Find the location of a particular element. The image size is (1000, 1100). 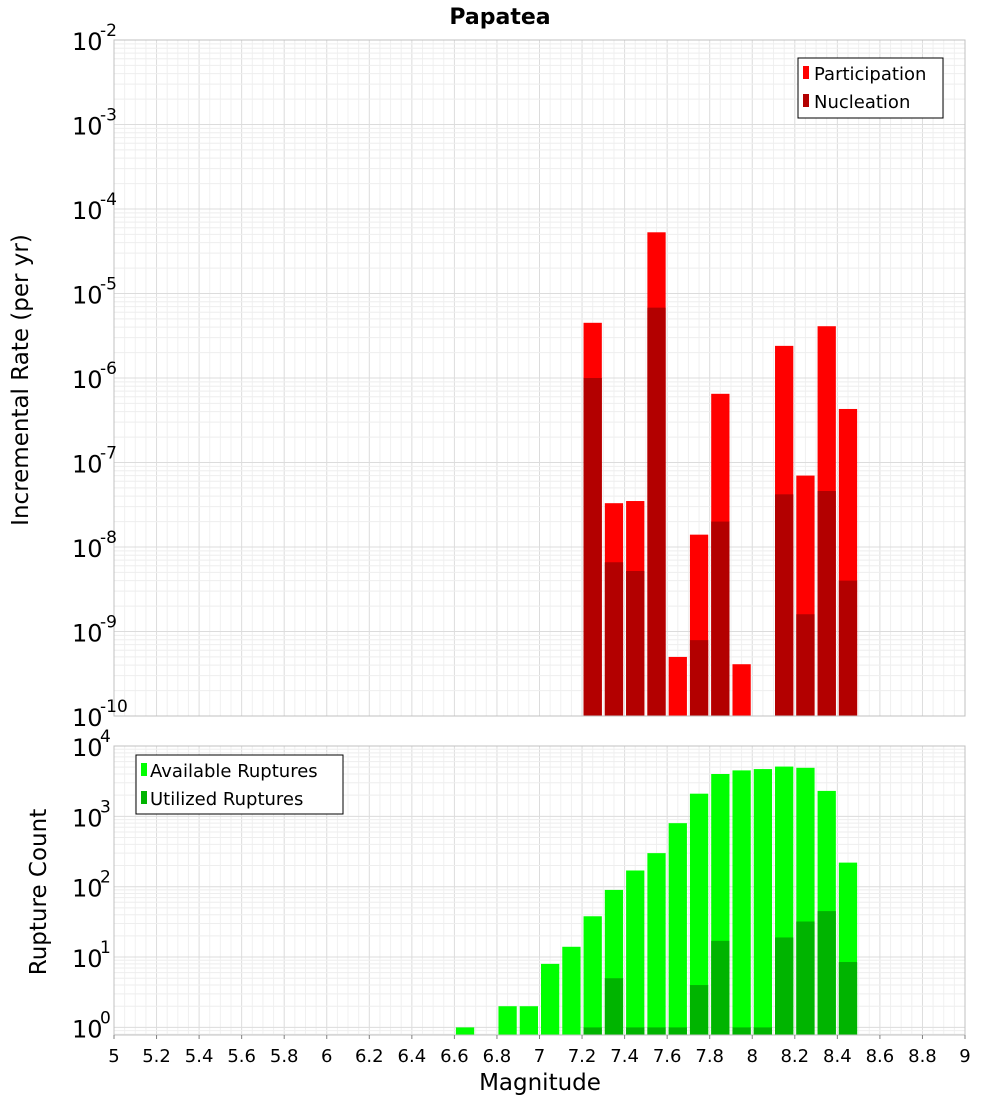

rate-y-axis-label: Incremental Rate (per yr) is located at coordinates (21, 380).